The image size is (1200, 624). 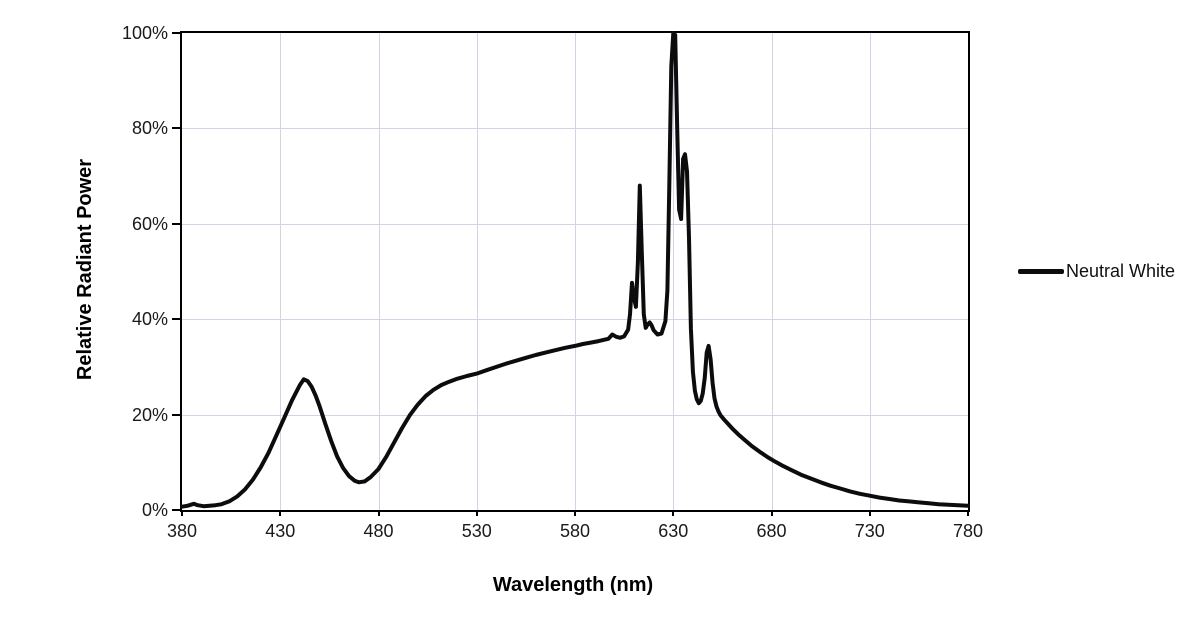 I want to click on x-tick-label-630: 630, so click(x=673, y=531).